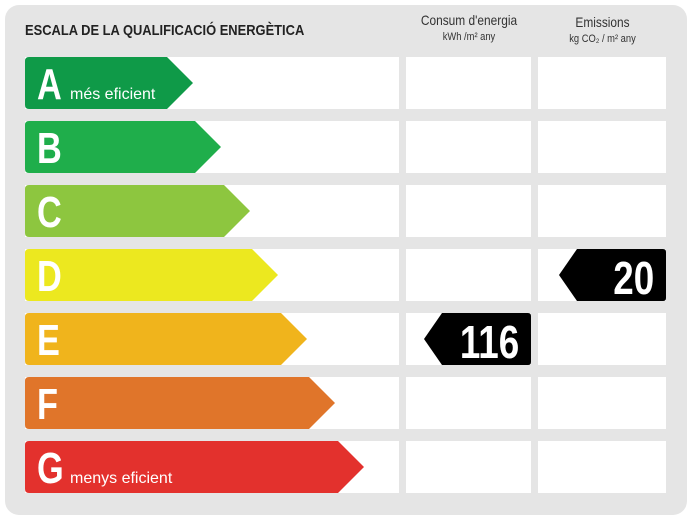 Image resolution: width=692 pixels, height=522 pixels. Describe the element at coordinates (123, 147) in the screenshot. I see `rating-arrow-b: B` at that location.